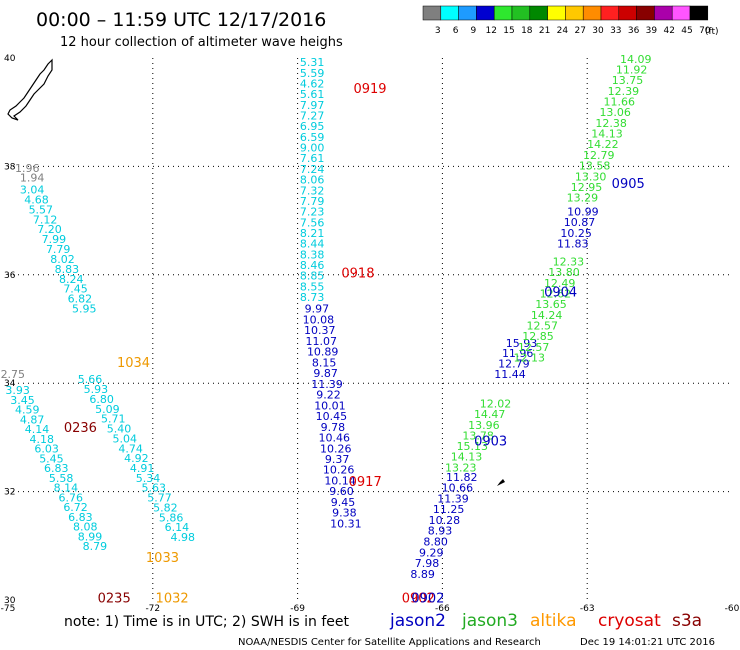 The height and width of the screenshot is (650, 740). What do you see at coordinates (312, 201) in the screenshot?
I see `wave-height-value: 7.79` at bounding box center [312, 201].